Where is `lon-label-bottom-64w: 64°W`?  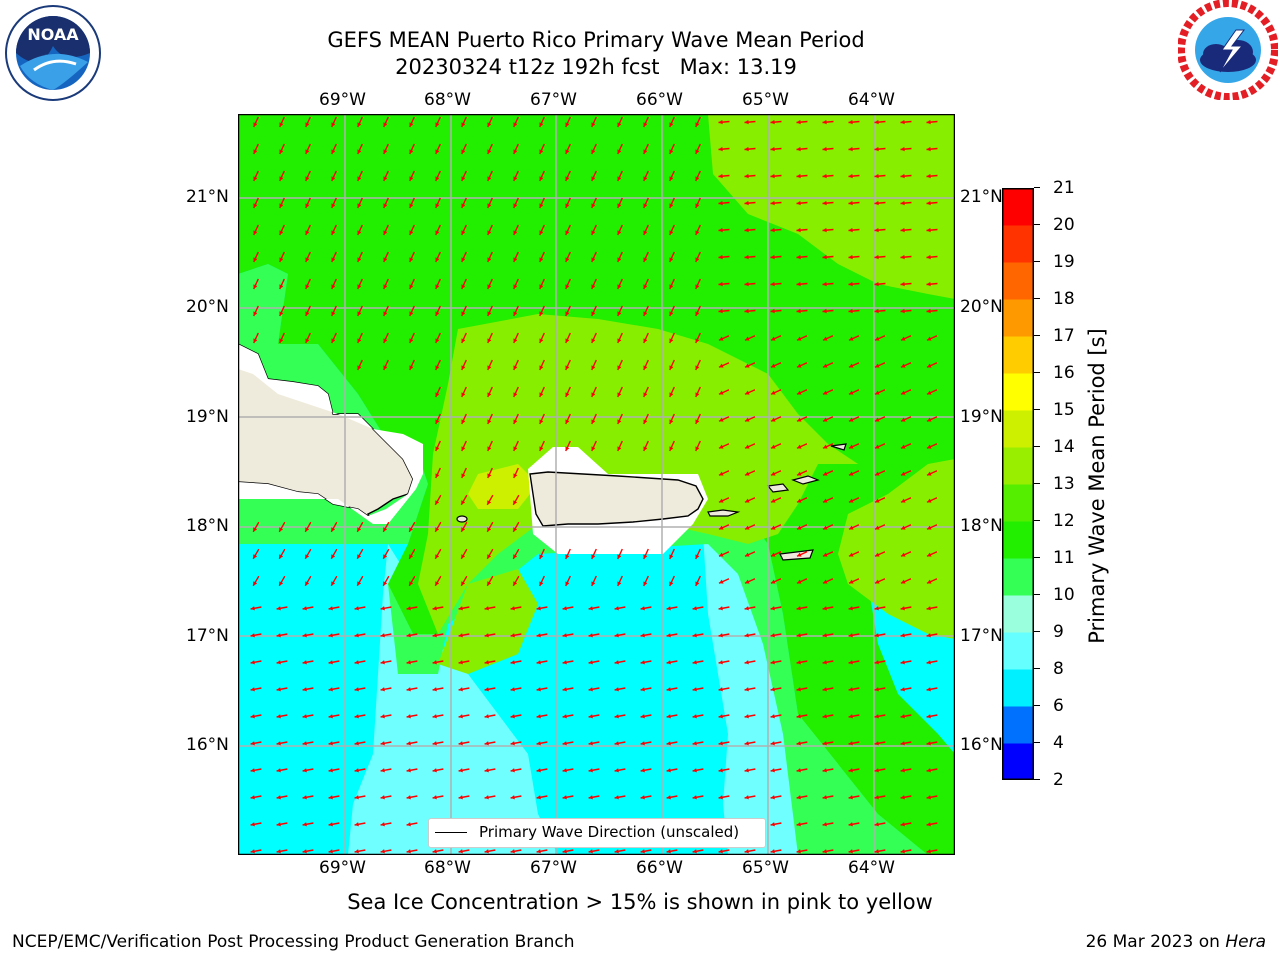 lon-label-bottom-64w: 64°W is located at coordinates (871, 868).